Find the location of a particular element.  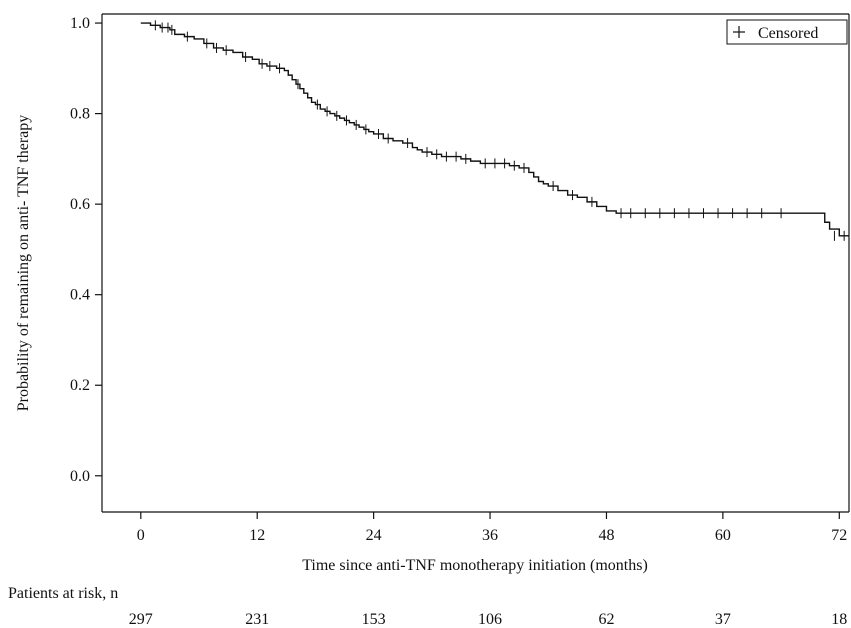

risk-count: 106 is located at coordinates (490, 619).